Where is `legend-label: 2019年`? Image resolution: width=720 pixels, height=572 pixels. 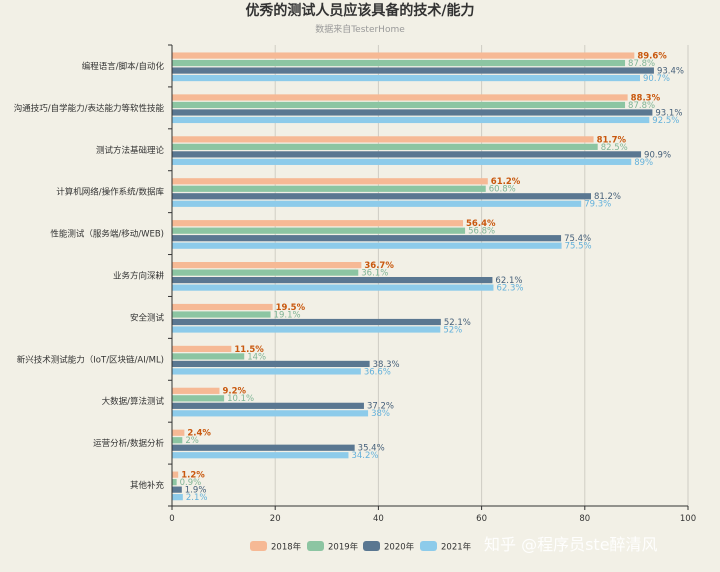
legend-label: 2019年 is located at coordinates (343, 547).